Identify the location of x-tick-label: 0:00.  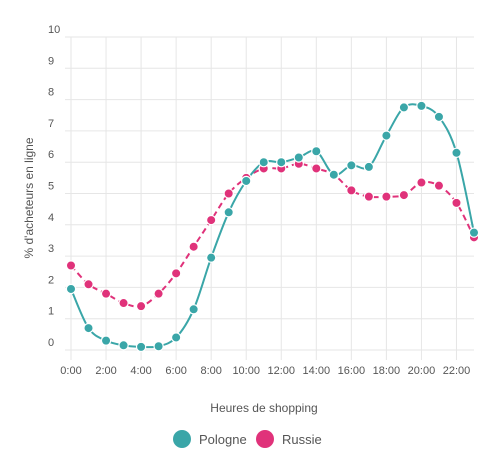
(70, 371).